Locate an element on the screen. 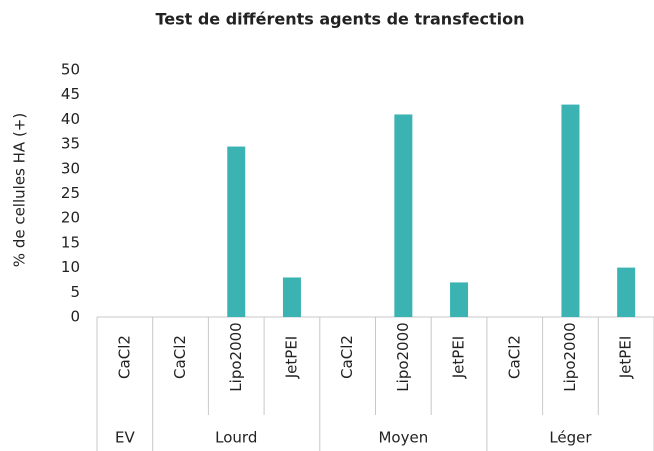 This screenshot has height=451, width=654. y-tick-label: 25 is located at coordinates (70, 193).